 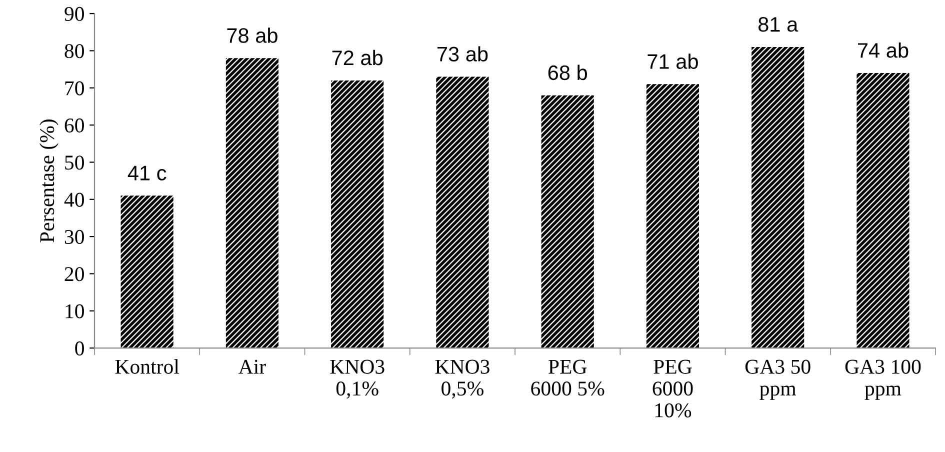 What do you see at coordinates (252, 367) in the screenshot?
I see `x-tick-label: Air` at bounding box center [252, 367].